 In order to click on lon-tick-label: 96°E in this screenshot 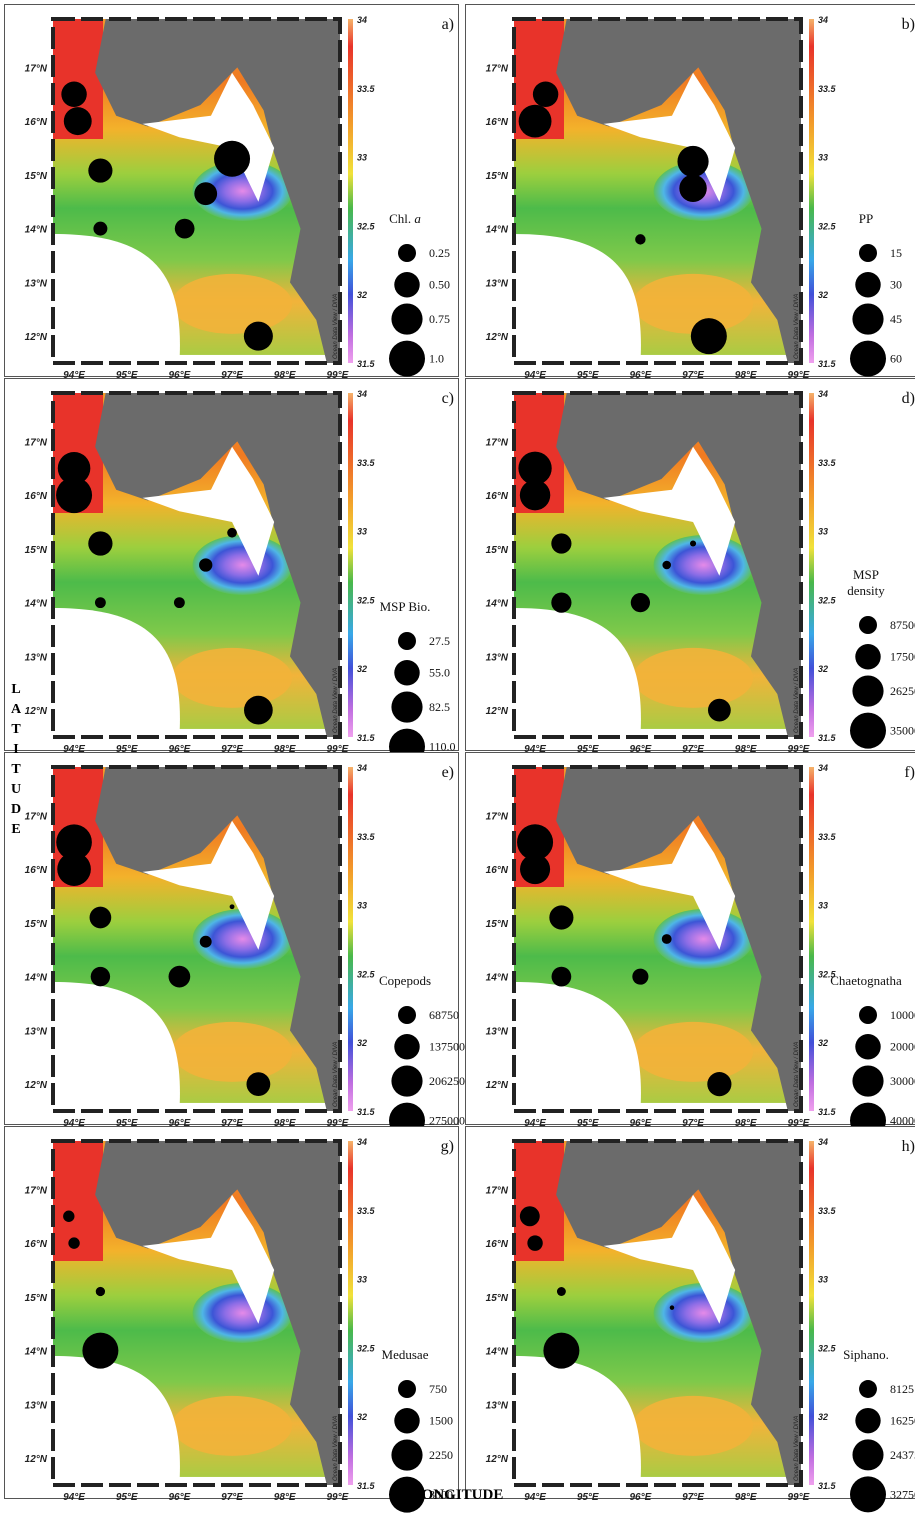, I will do `click(179, 1123)`.